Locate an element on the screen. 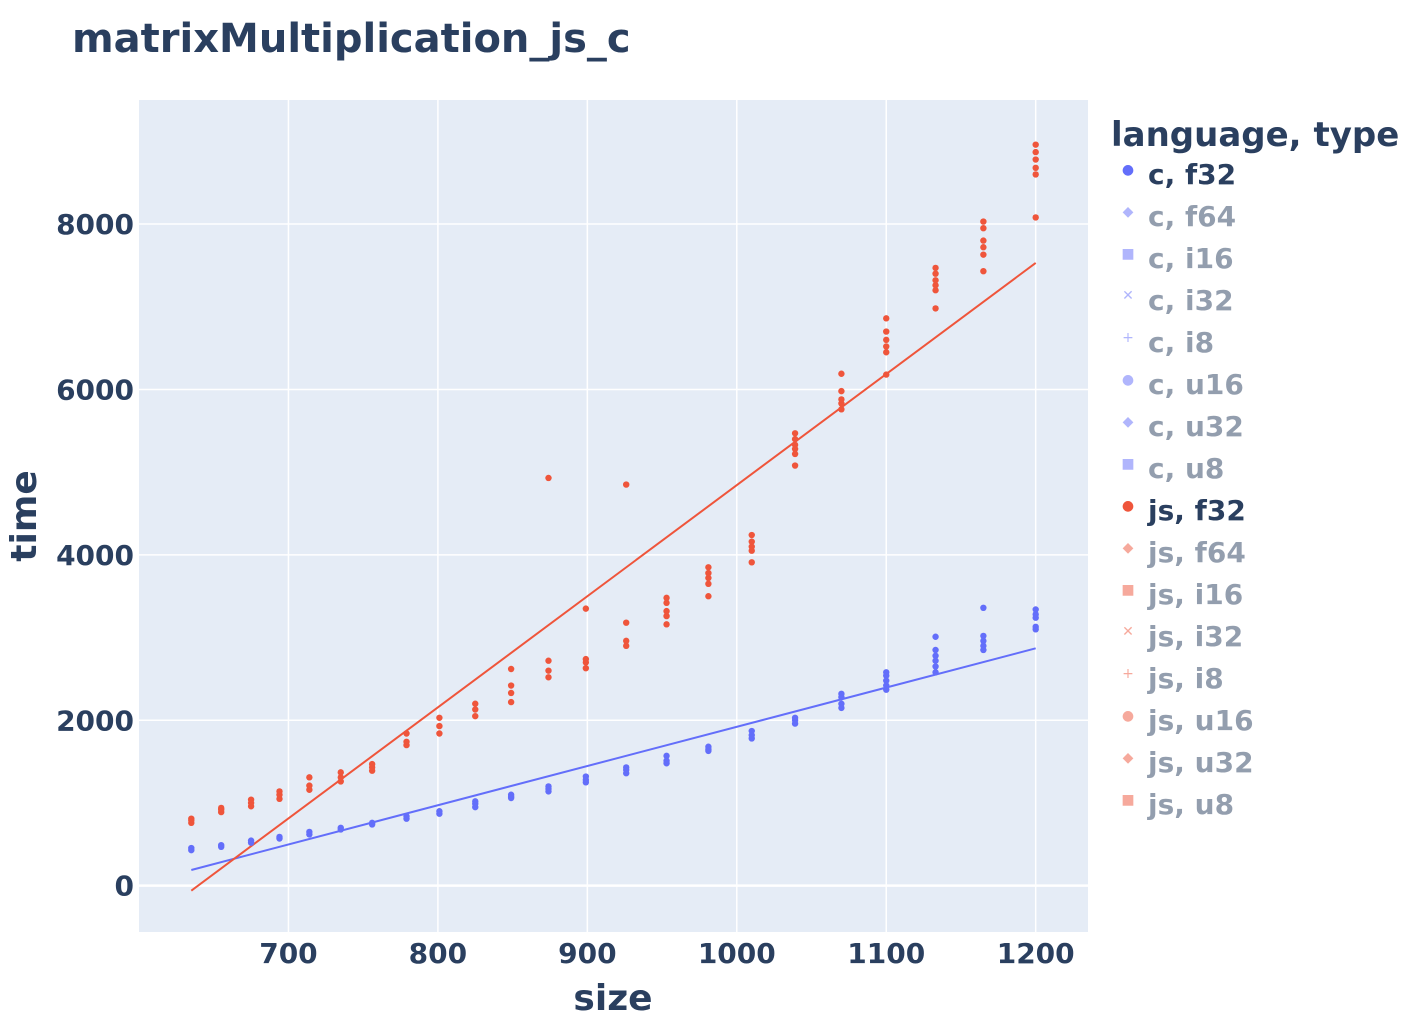 This screenshot has width=1425, height=1022. legend-symbol: + is located at coordinates (1128, 674).